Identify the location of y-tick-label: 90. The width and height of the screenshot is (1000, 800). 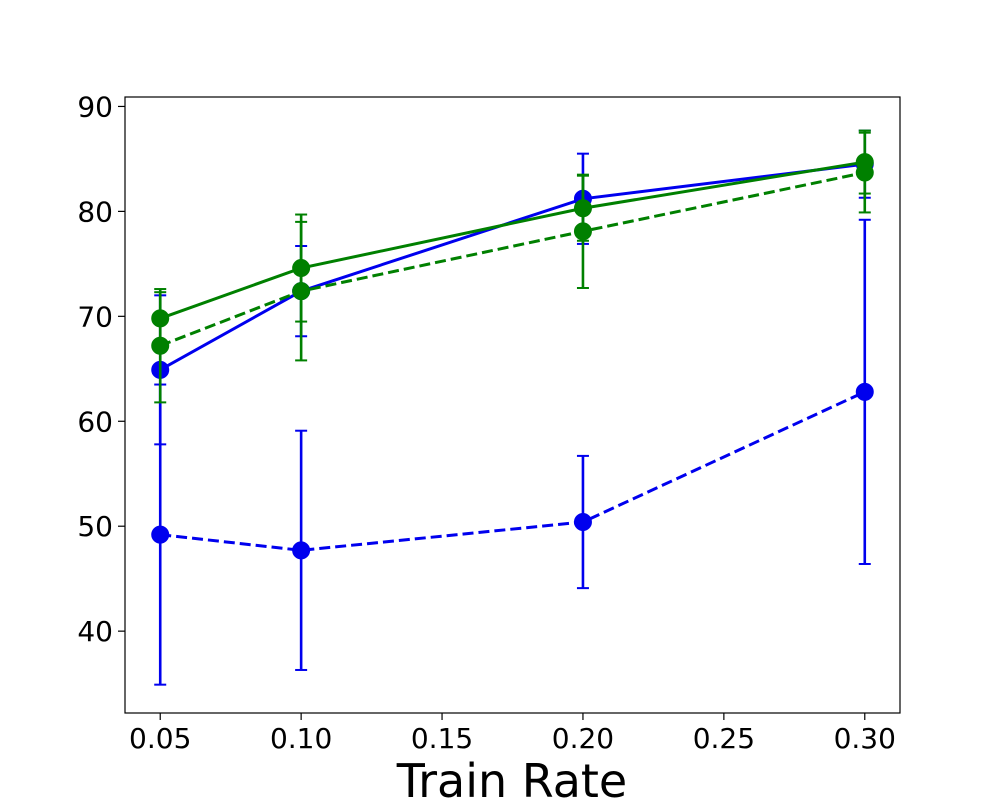
(95, 106).